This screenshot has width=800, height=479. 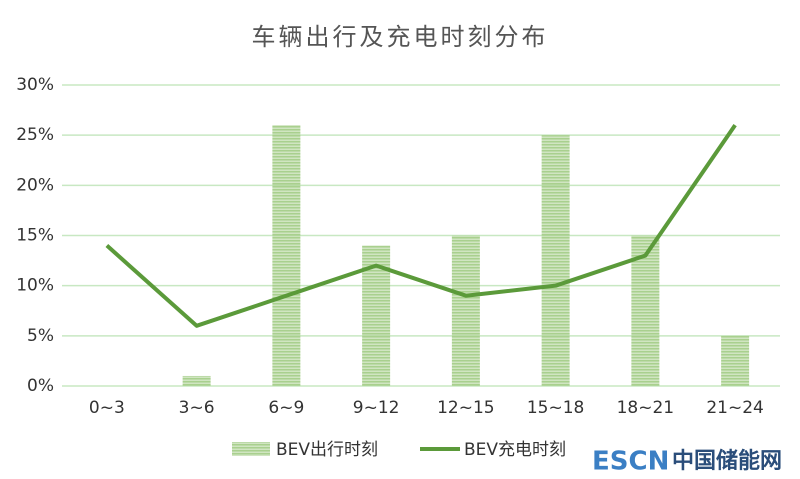 What do you see at coordinates (735, 408) in the screenshot?
I see `x-tick-label: 21~24` at bounding box center [735, 408].